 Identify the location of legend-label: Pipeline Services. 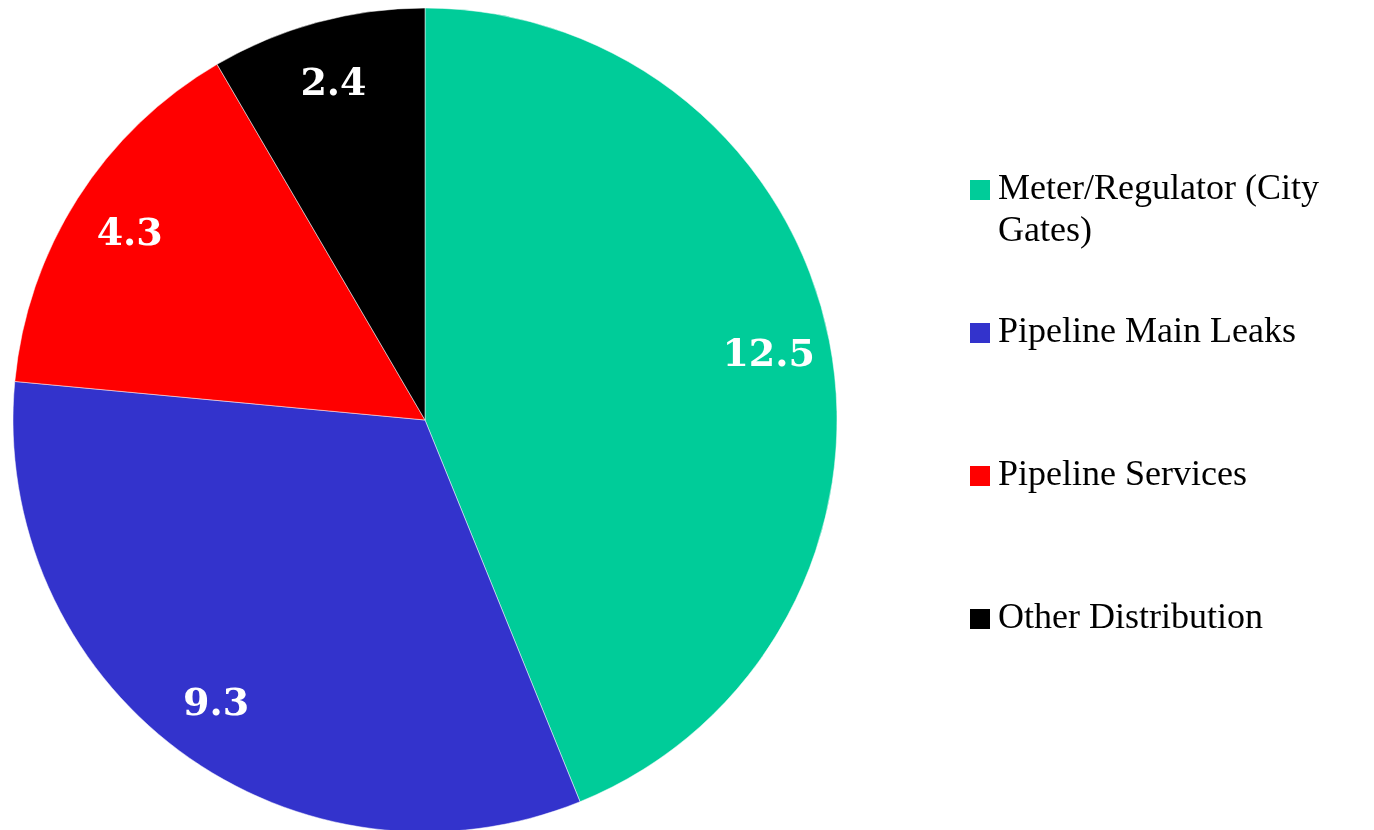
(1123, 473).